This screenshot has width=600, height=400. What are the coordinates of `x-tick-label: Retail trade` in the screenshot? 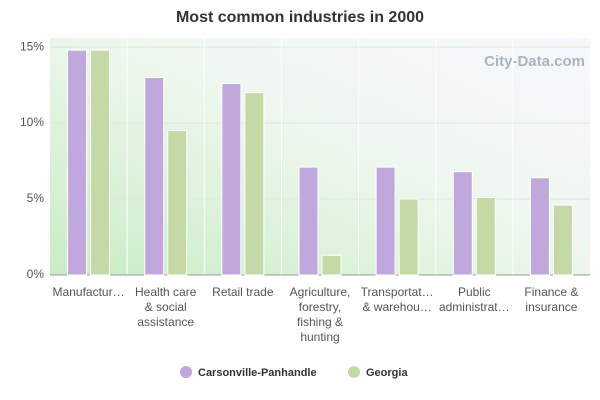 It's located at (243, 292).